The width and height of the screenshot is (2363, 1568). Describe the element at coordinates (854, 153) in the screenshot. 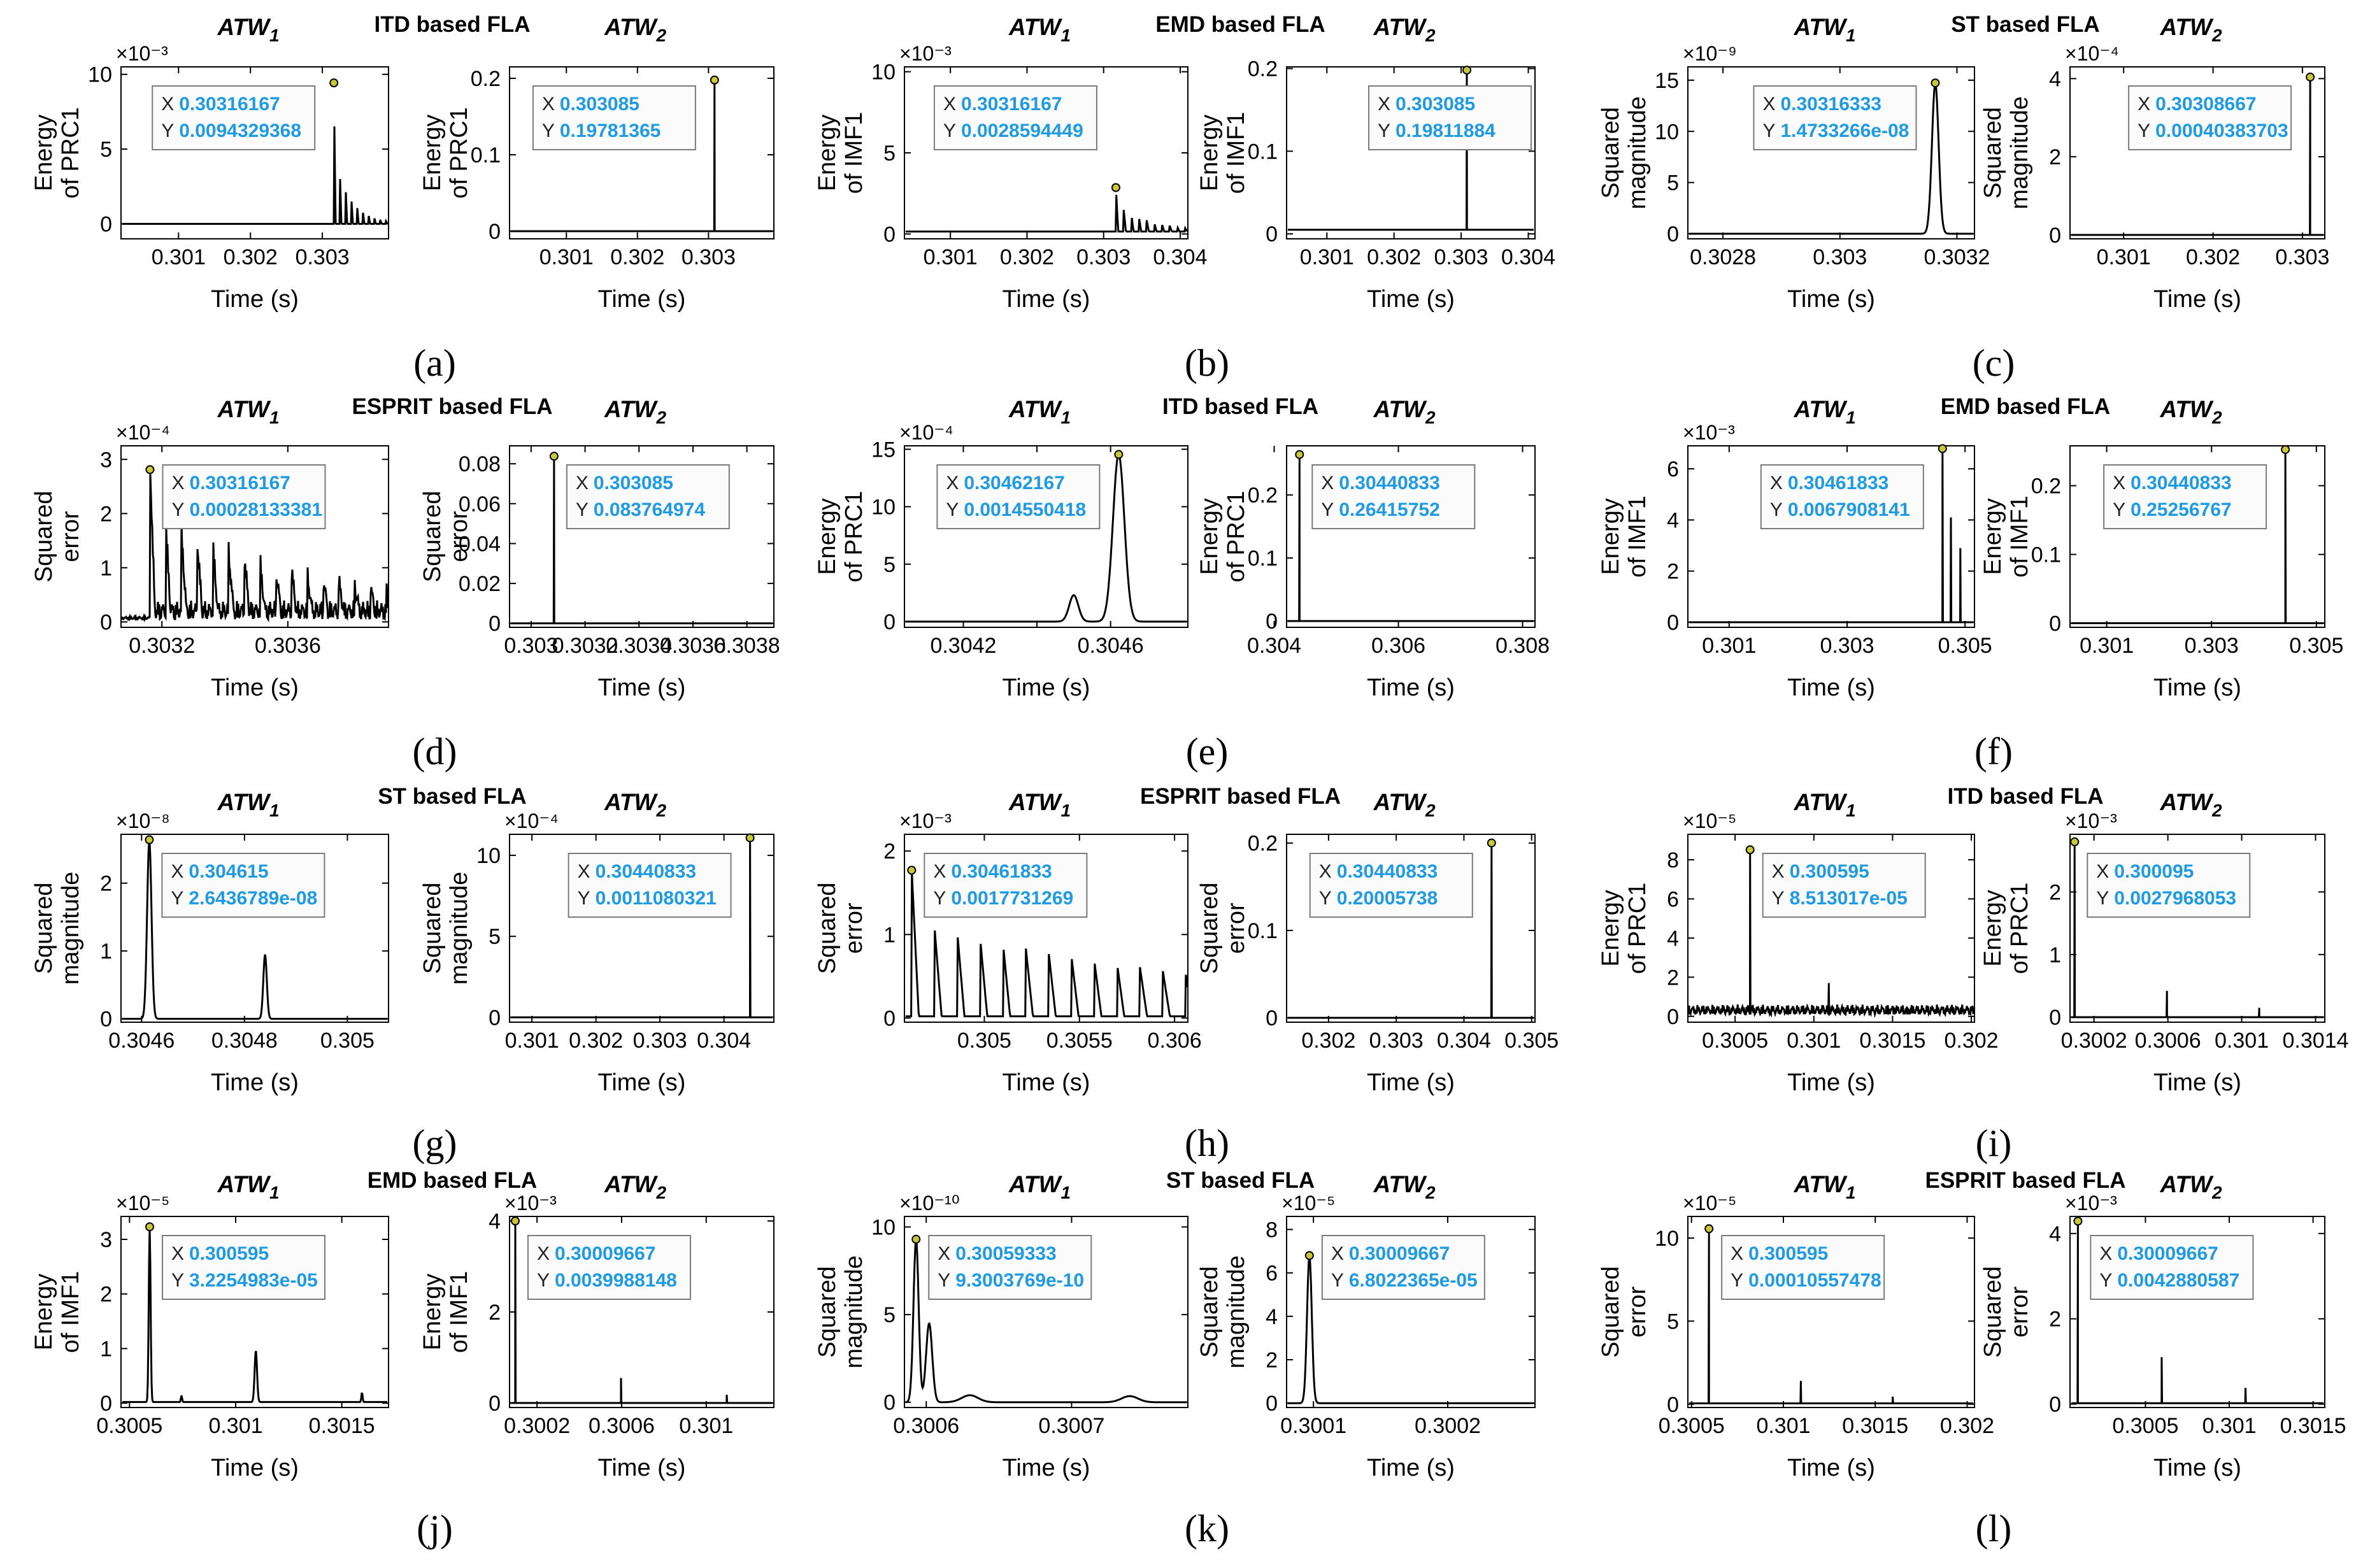

I see `y-axis-label-line: of IMF1` at that location.